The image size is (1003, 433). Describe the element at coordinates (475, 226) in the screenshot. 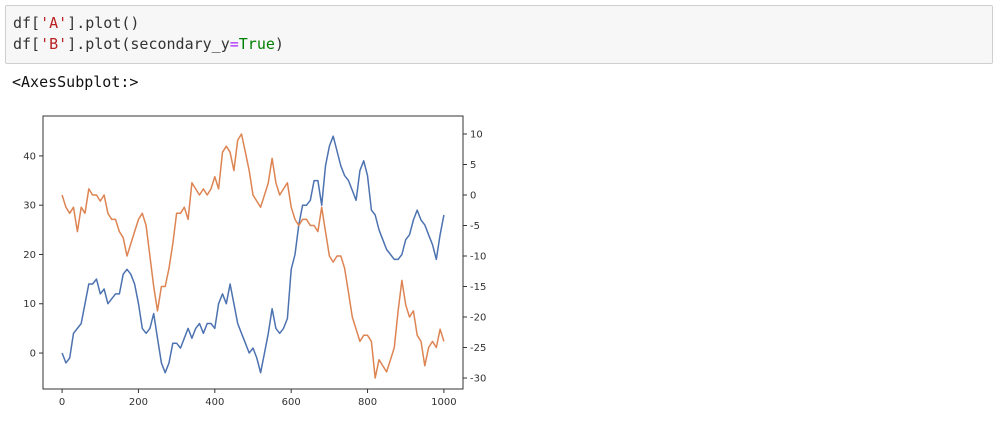

I see `y2-tick-label: -5` at that location.